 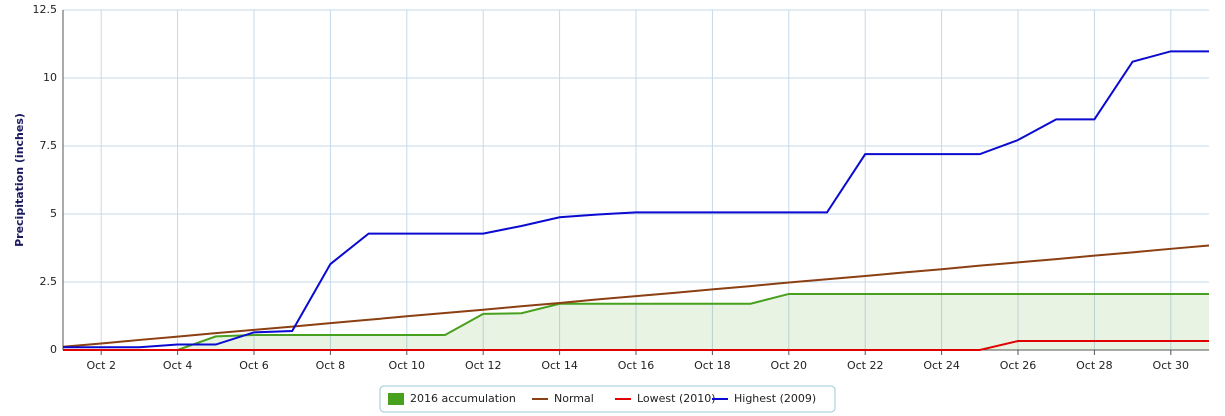 What do you see at coordinates (712, 365) in the screenshot?
I see `x-tick-label: Oct 18` at bounding box center [712, 365].